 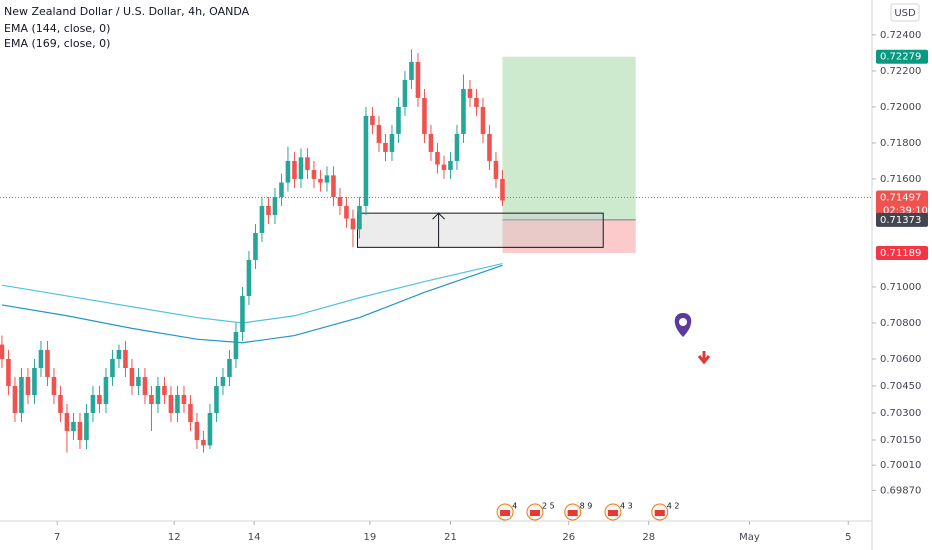 What do you see at coordinates (900, 386) in the screenshot?
I see `y-tick-label: 0.70450` at bounding box center [900, 386].